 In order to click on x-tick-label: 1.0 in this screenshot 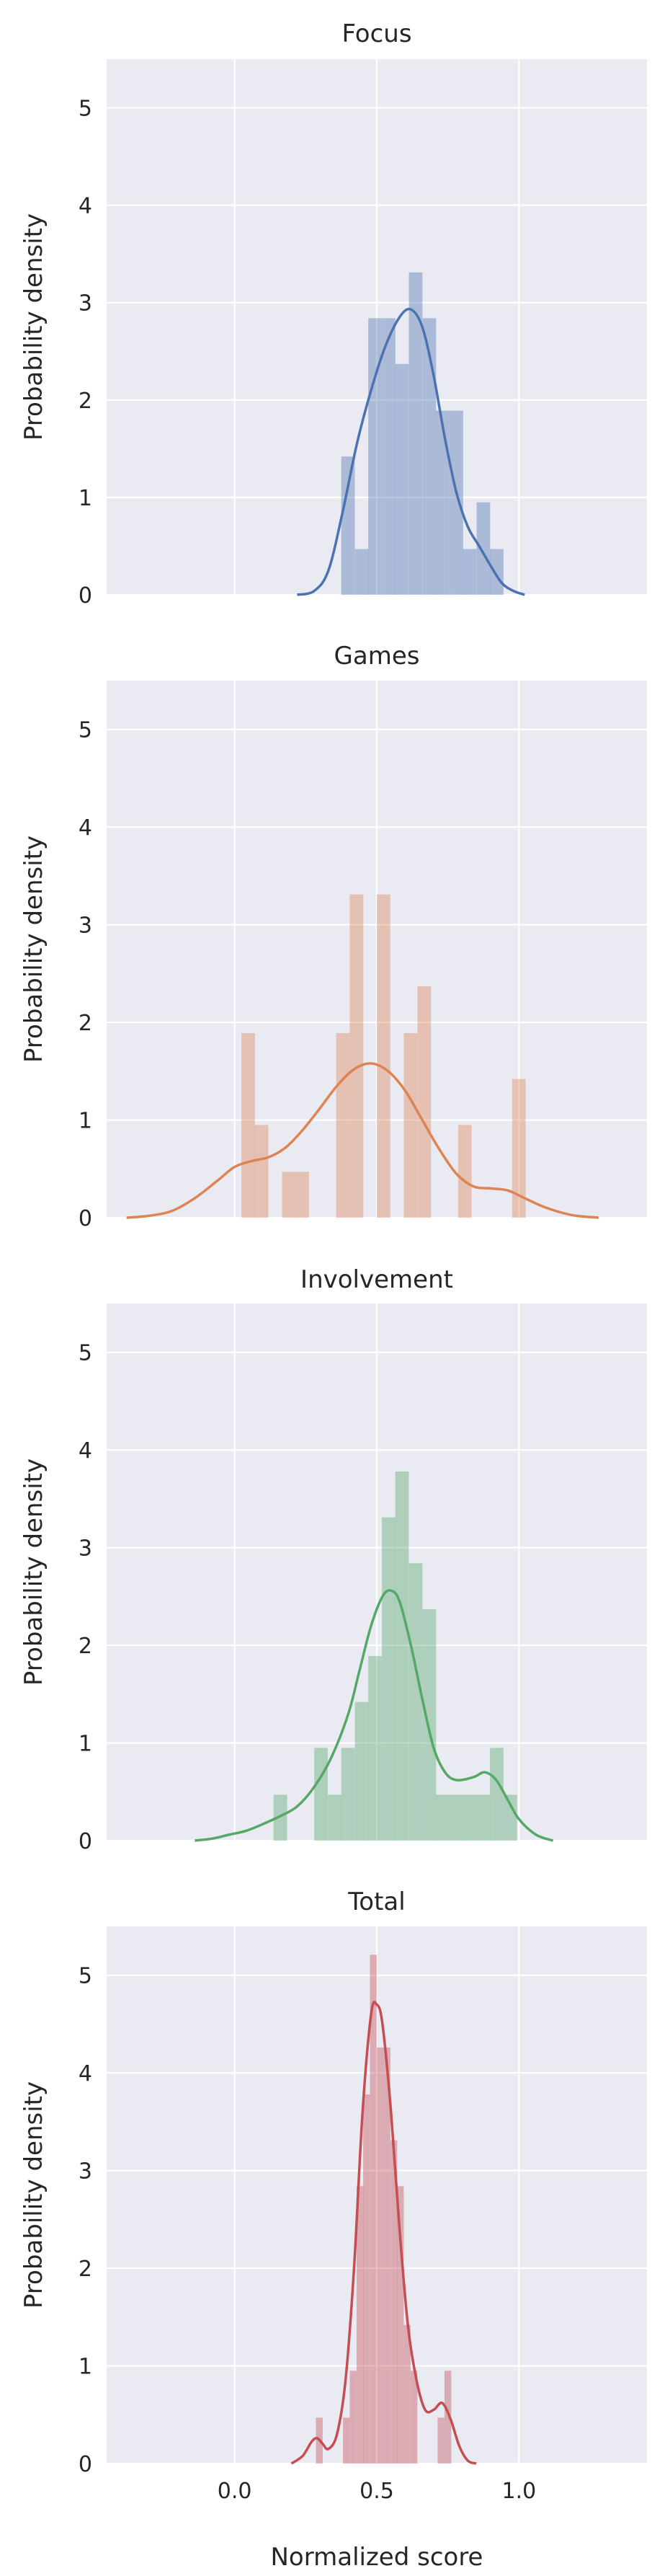, I will do `click(519, 2491)`.